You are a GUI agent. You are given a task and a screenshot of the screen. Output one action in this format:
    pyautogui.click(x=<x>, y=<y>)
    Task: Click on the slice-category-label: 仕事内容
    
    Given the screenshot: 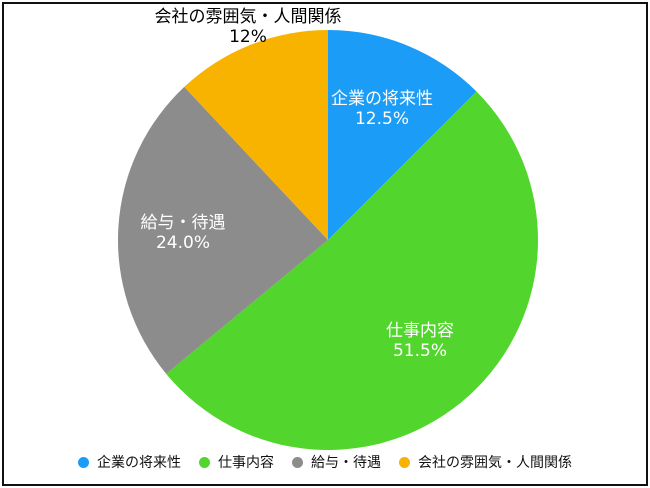 What is the action you would take?
    pyautogui.click(x=420, y=331)
    